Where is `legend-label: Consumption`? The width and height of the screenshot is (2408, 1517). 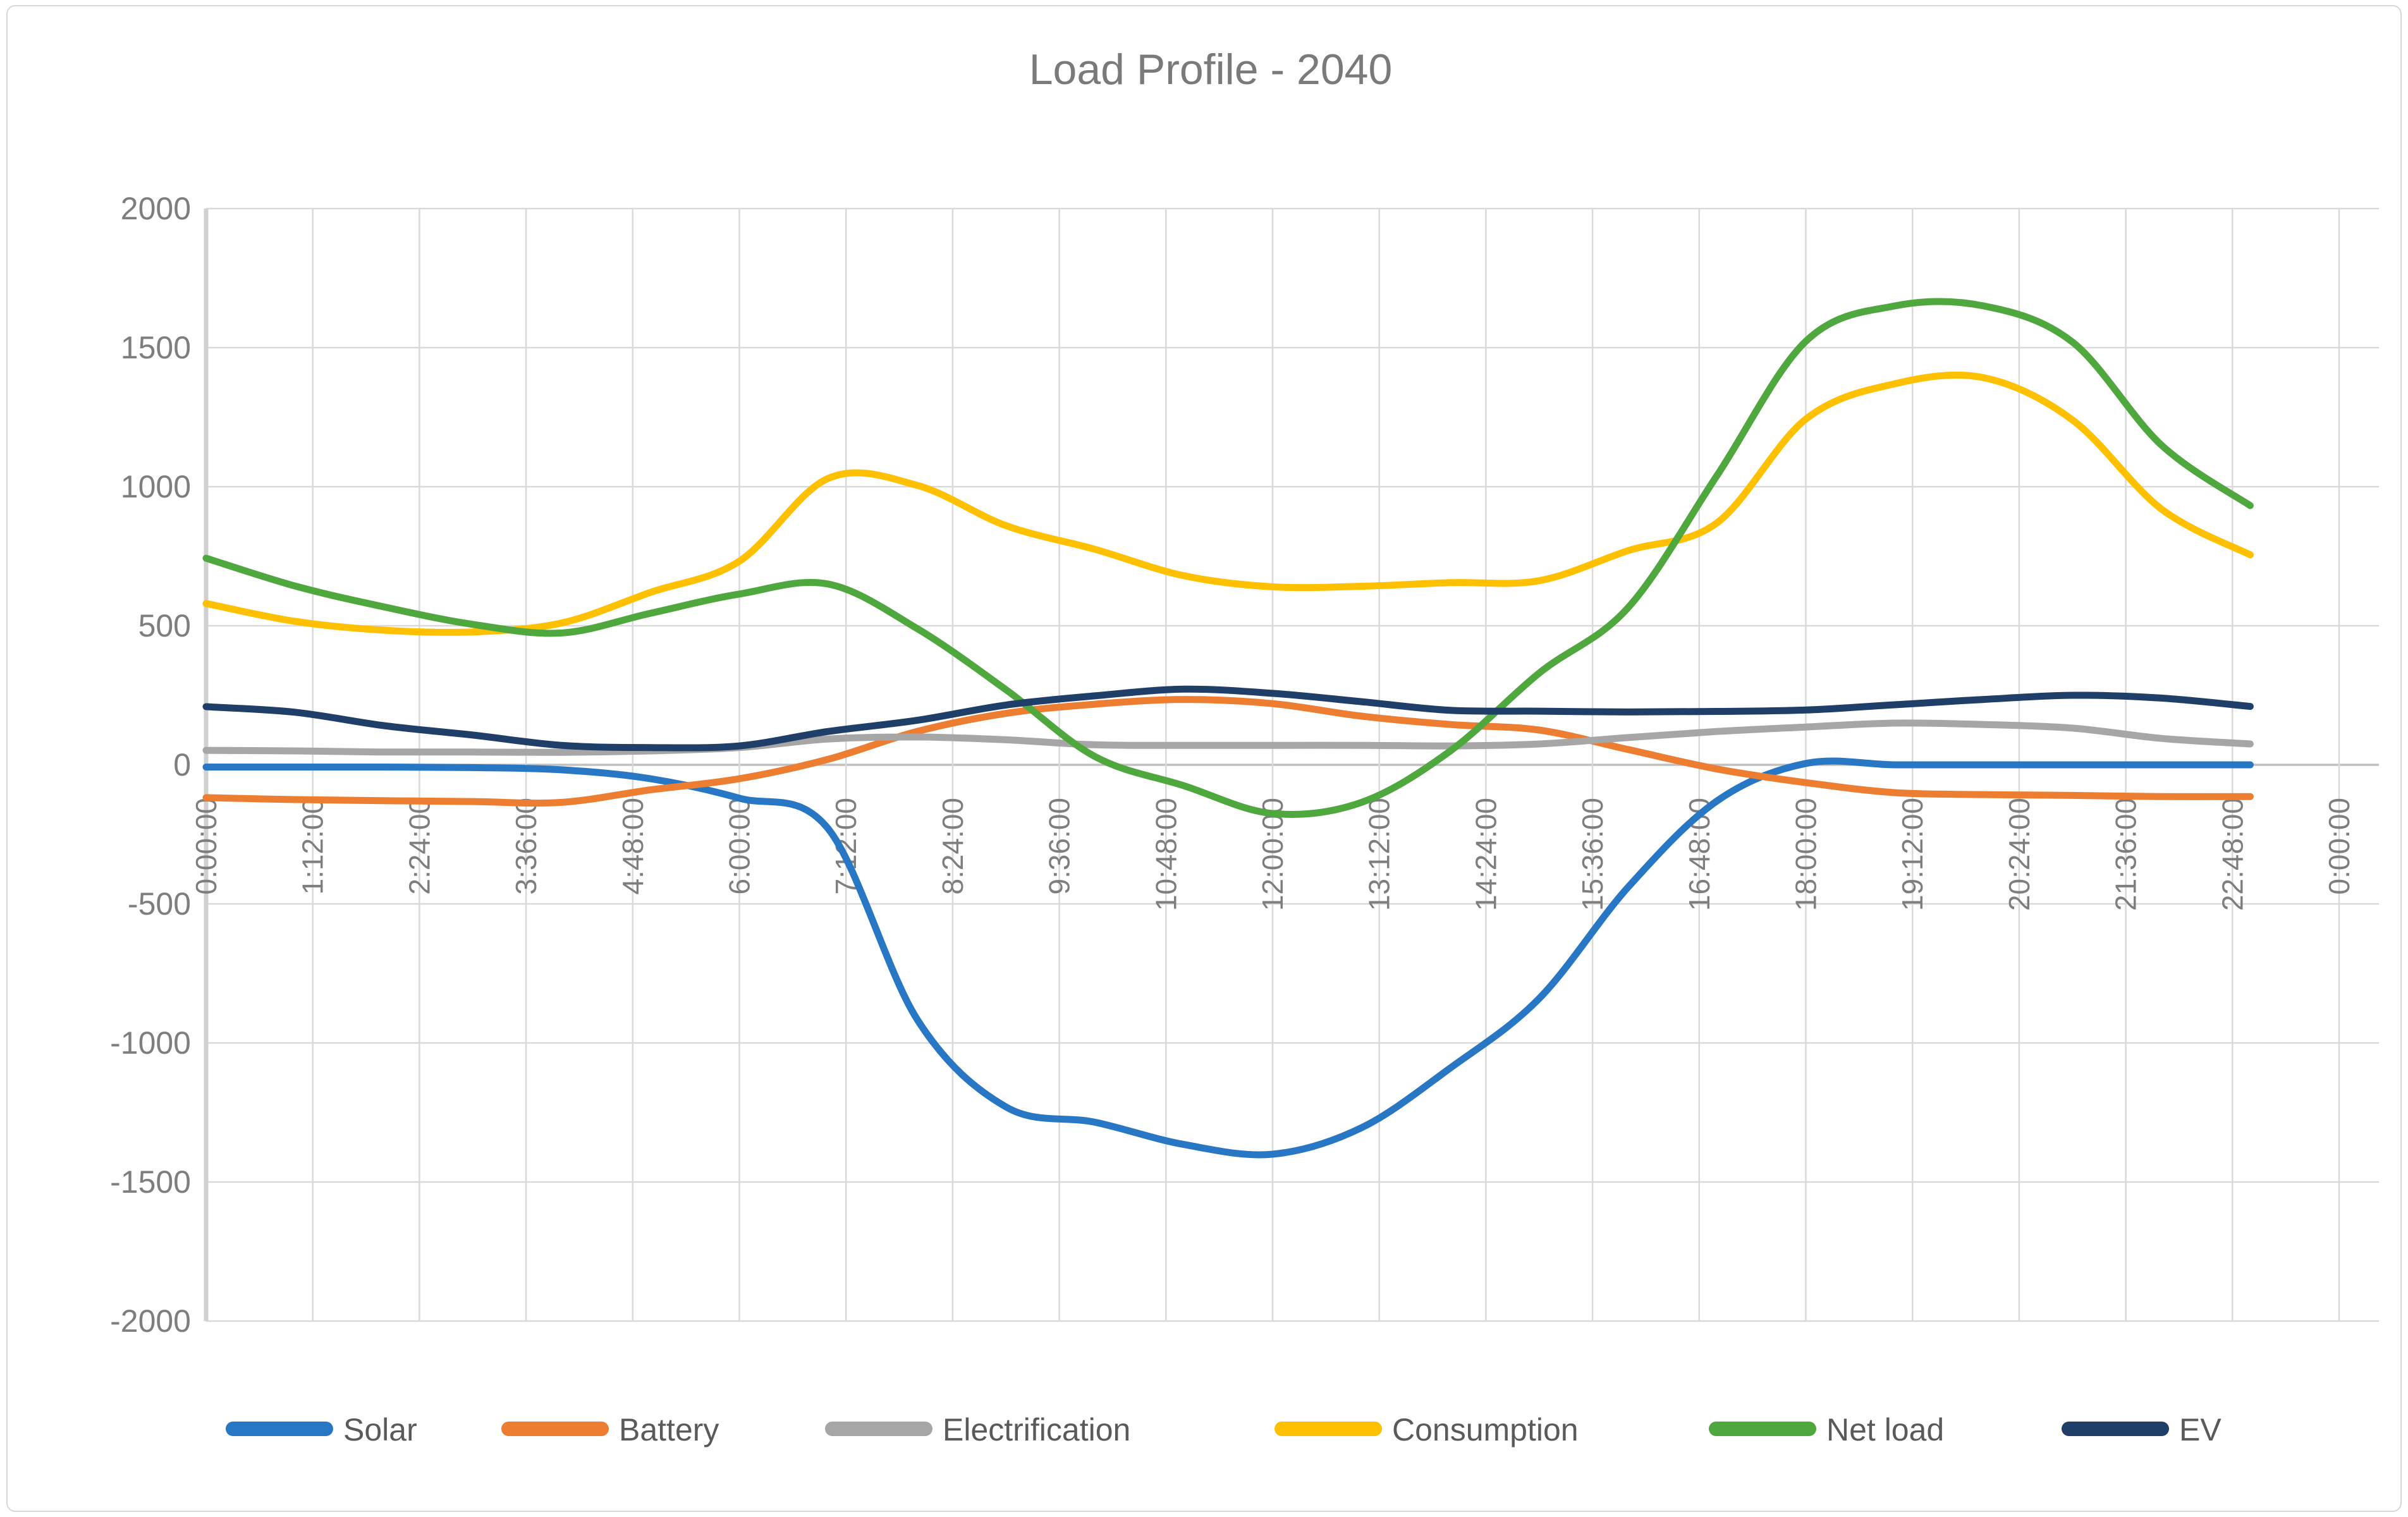 legend-label: Consumption is located at coordinates (1486, 1429).